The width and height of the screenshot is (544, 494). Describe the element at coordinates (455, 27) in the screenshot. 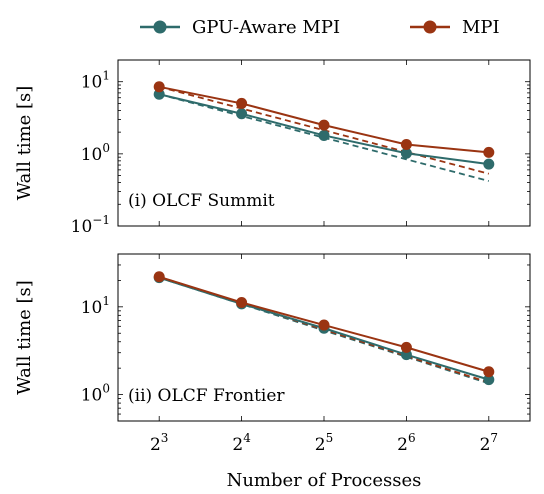

I see `legend-item-mpi: MPI` at that location.